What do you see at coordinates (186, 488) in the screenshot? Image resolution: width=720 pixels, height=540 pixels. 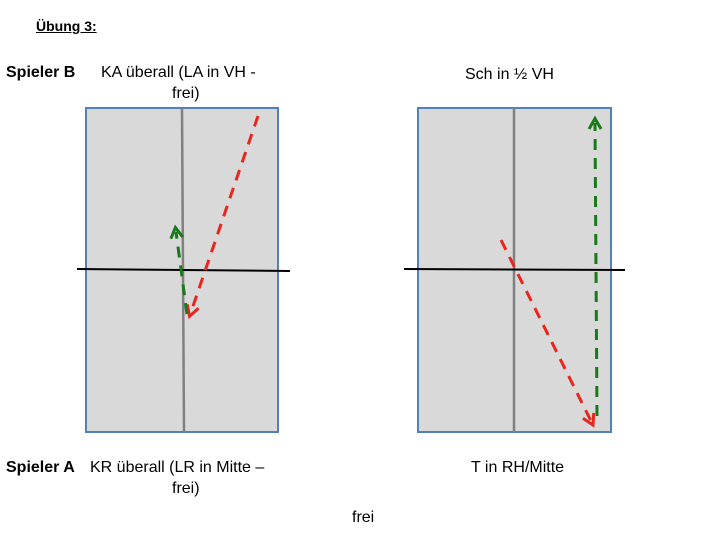 I see `player-a-left-text-line2: frei)` at bounding box center [186, 488].